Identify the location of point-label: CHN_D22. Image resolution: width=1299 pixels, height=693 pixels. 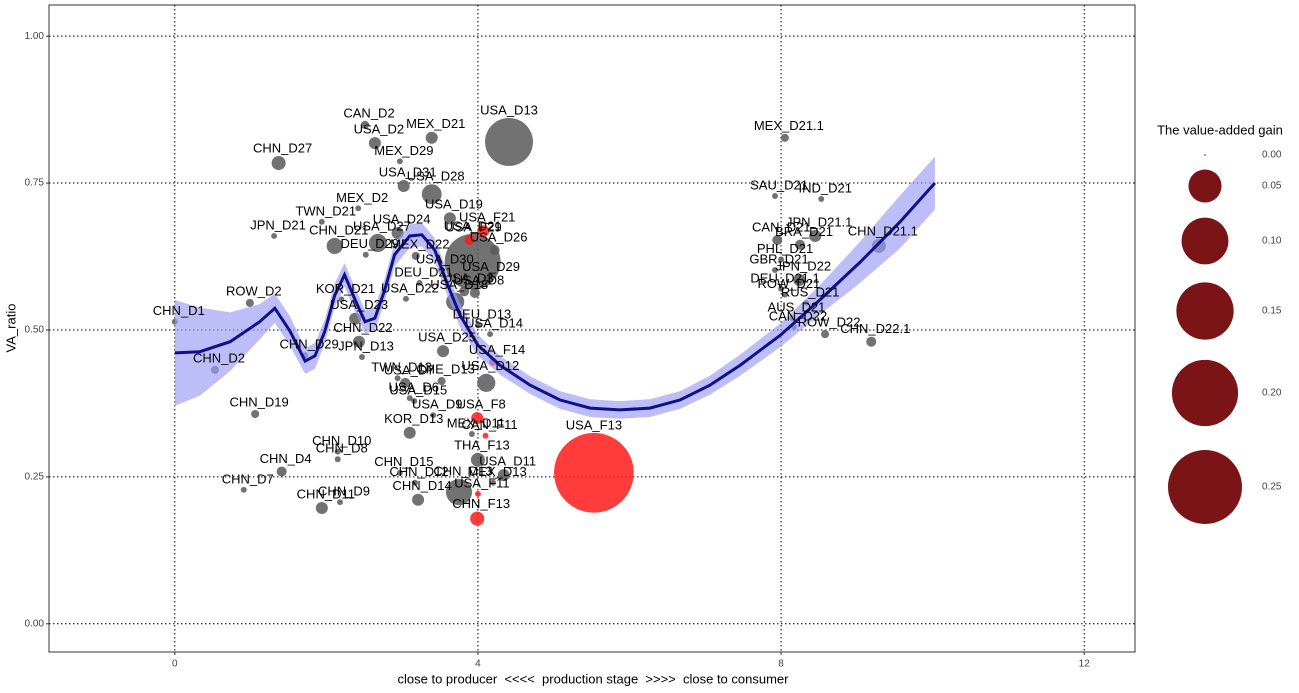
(362, 327).